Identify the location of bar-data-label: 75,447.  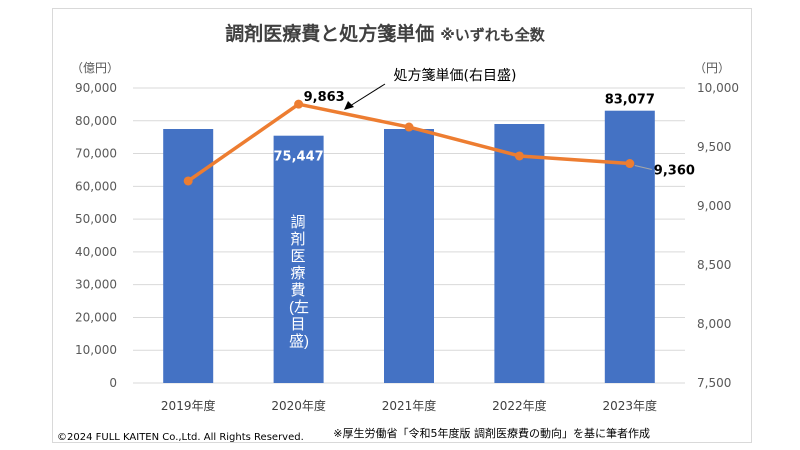
(299, 157).